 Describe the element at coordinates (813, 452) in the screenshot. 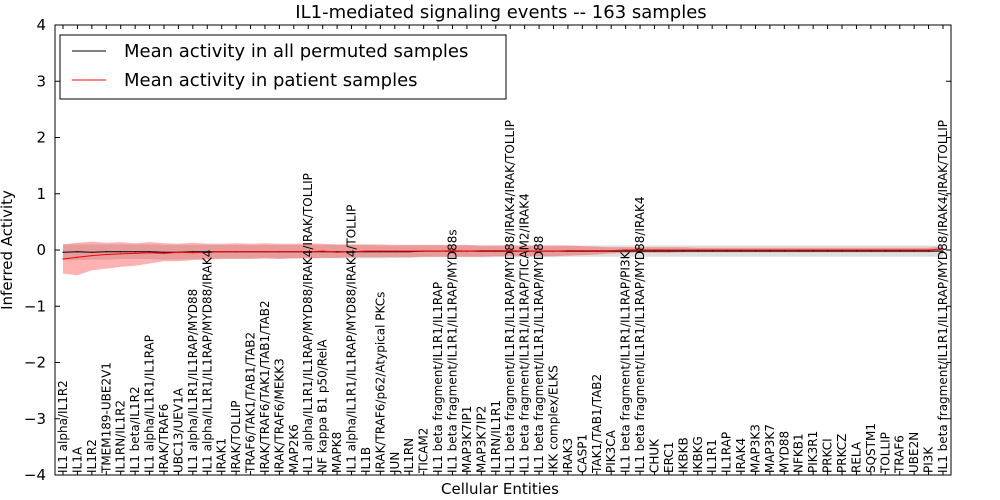

I see `x-category-label: PIK3R1` at that location.